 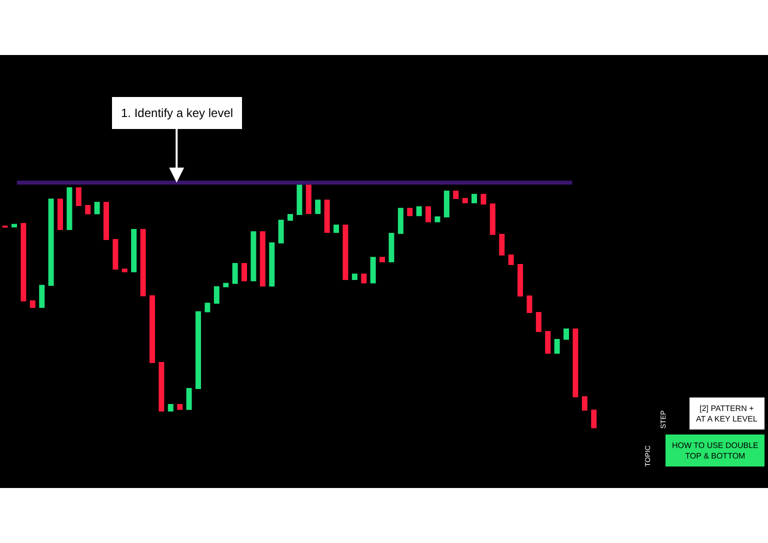 I want to click on ref-line-label: 1. Identify a key level, so click(x=177, y=113).